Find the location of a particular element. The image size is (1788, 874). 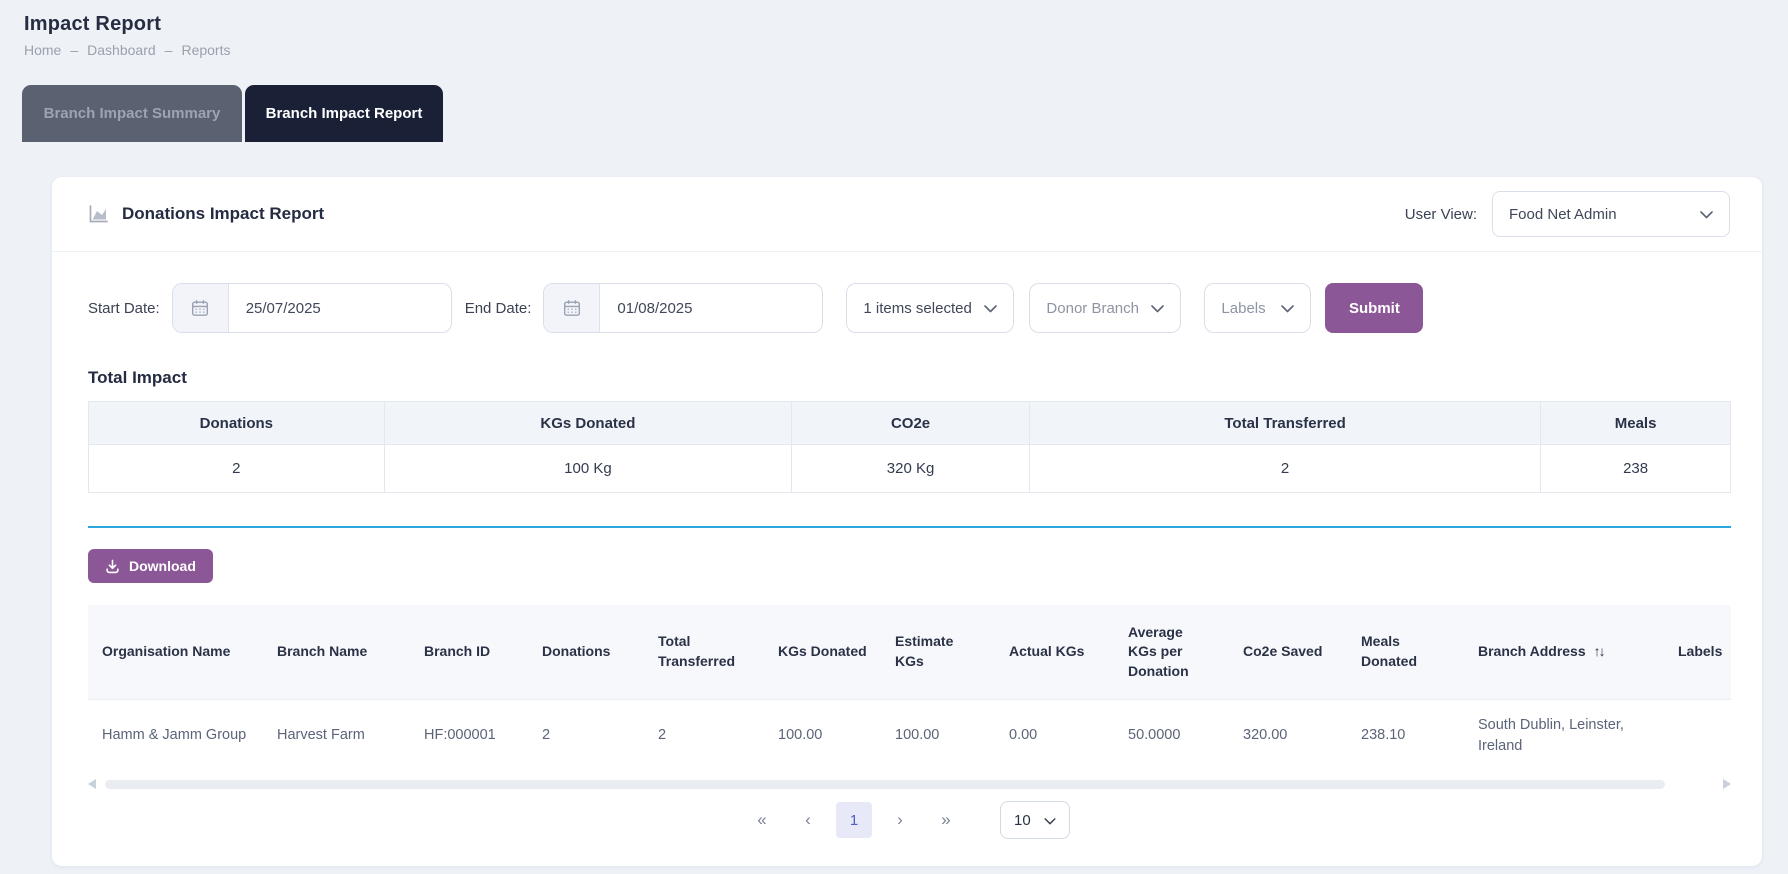

col-branch-id: Branch ID is located at coordinates (457, 651).